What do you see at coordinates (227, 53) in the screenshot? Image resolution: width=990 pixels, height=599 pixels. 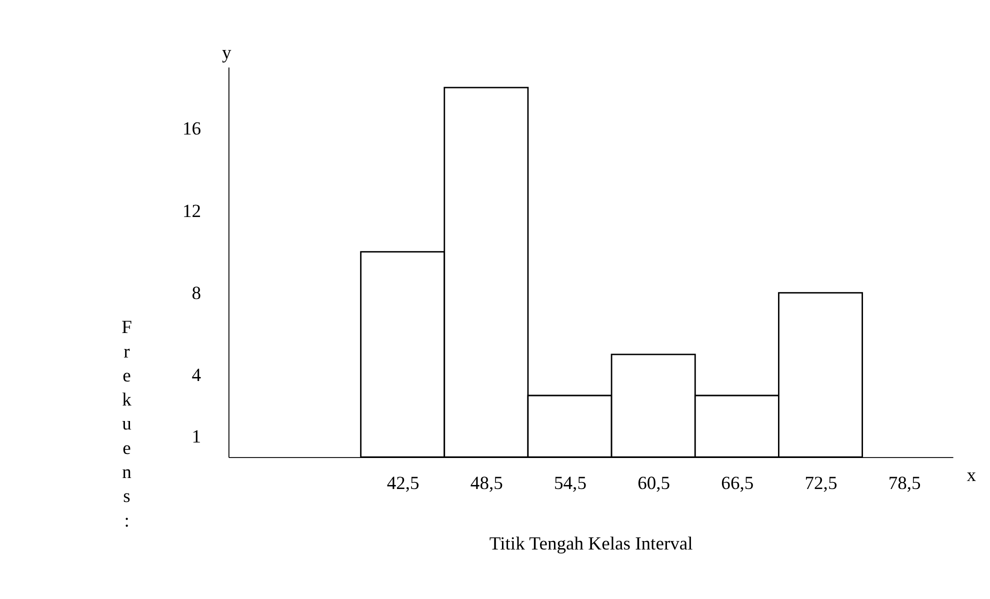 I see `text: y` at bounding box center [227, 53].